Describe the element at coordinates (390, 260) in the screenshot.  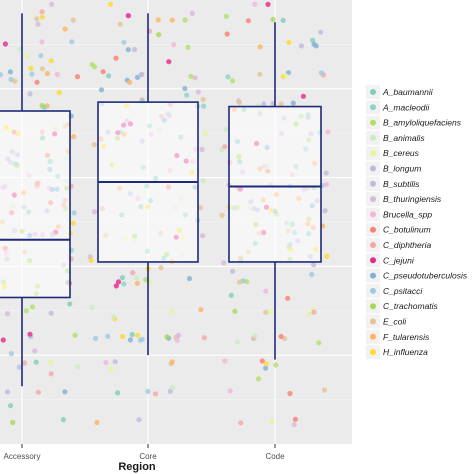
I see `legend-item: C_jejuni` at that location.